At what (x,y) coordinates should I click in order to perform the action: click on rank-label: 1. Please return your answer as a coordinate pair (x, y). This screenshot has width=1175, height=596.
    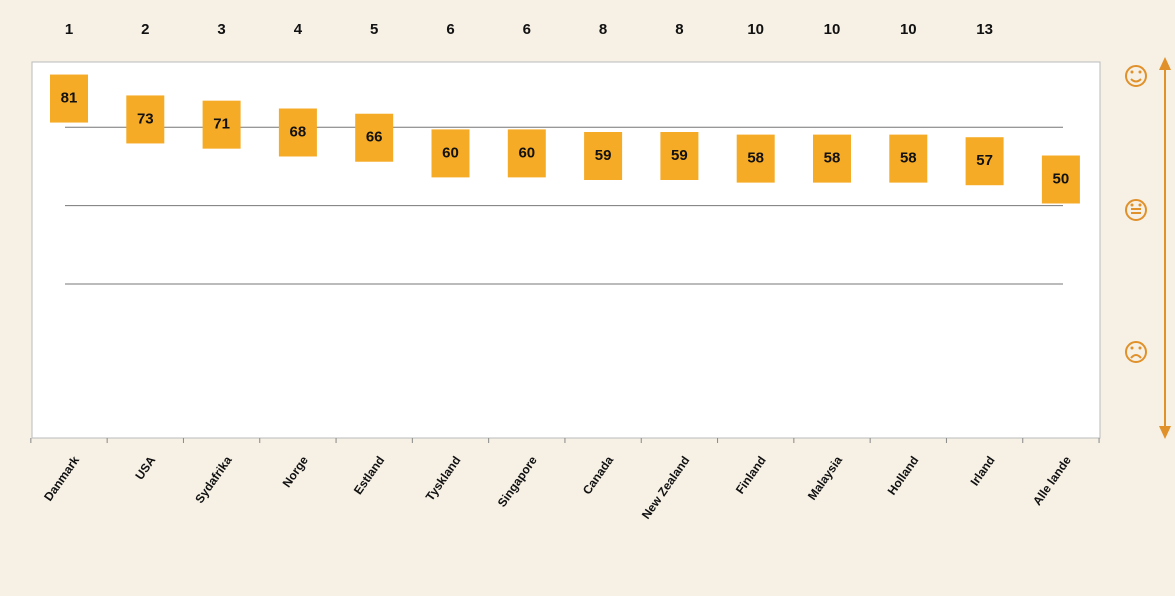
    Looking at the image, I should click on (69, 29).